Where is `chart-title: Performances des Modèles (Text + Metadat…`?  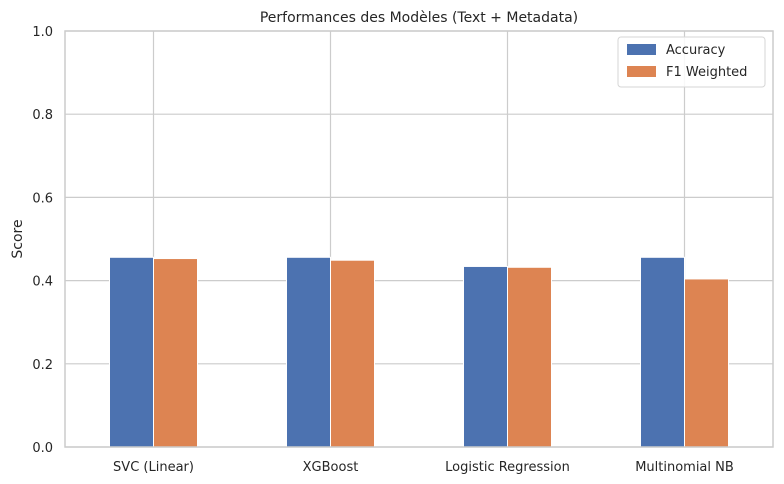 chart-title: Performances des Modèles (Text + Metadat… is located at coordinates (419, 18).